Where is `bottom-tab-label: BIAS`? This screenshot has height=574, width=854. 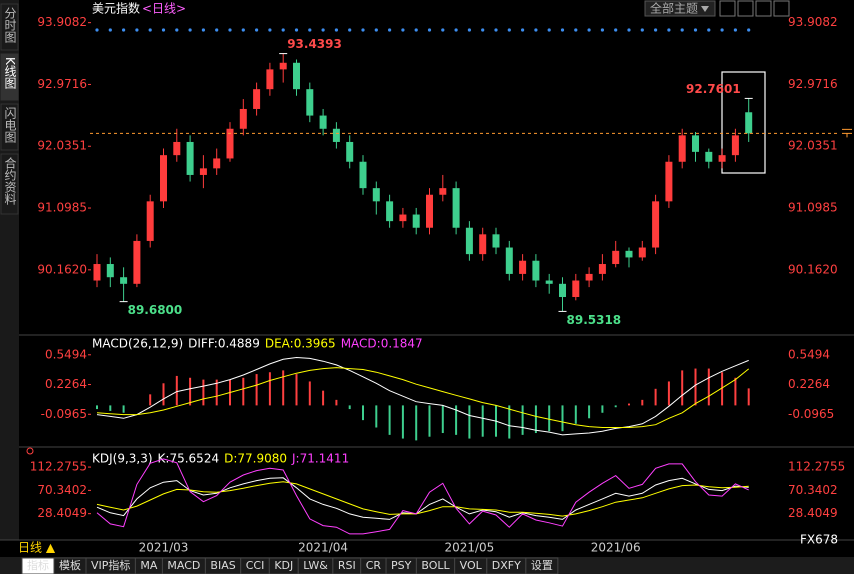
bottom-tab-label: BIAS is located at coordinates (222, 565).